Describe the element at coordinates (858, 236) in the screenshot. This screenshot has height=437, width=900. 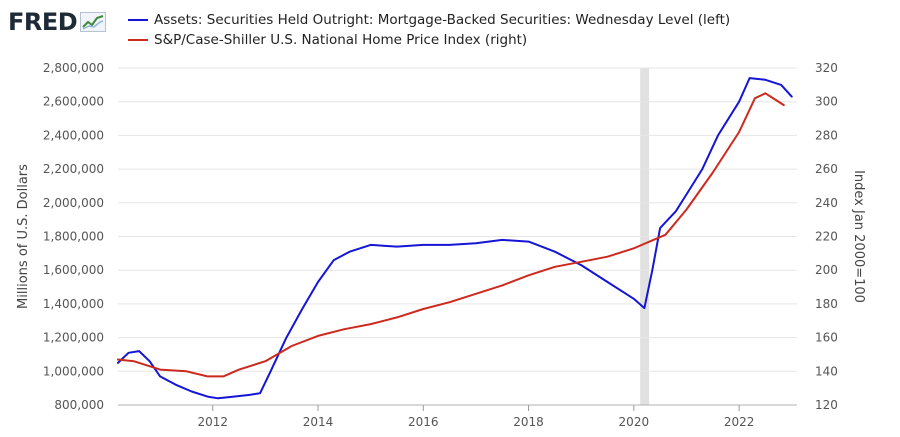
I see `y-right-axis-title: Index Jan 2000=100` at that location.